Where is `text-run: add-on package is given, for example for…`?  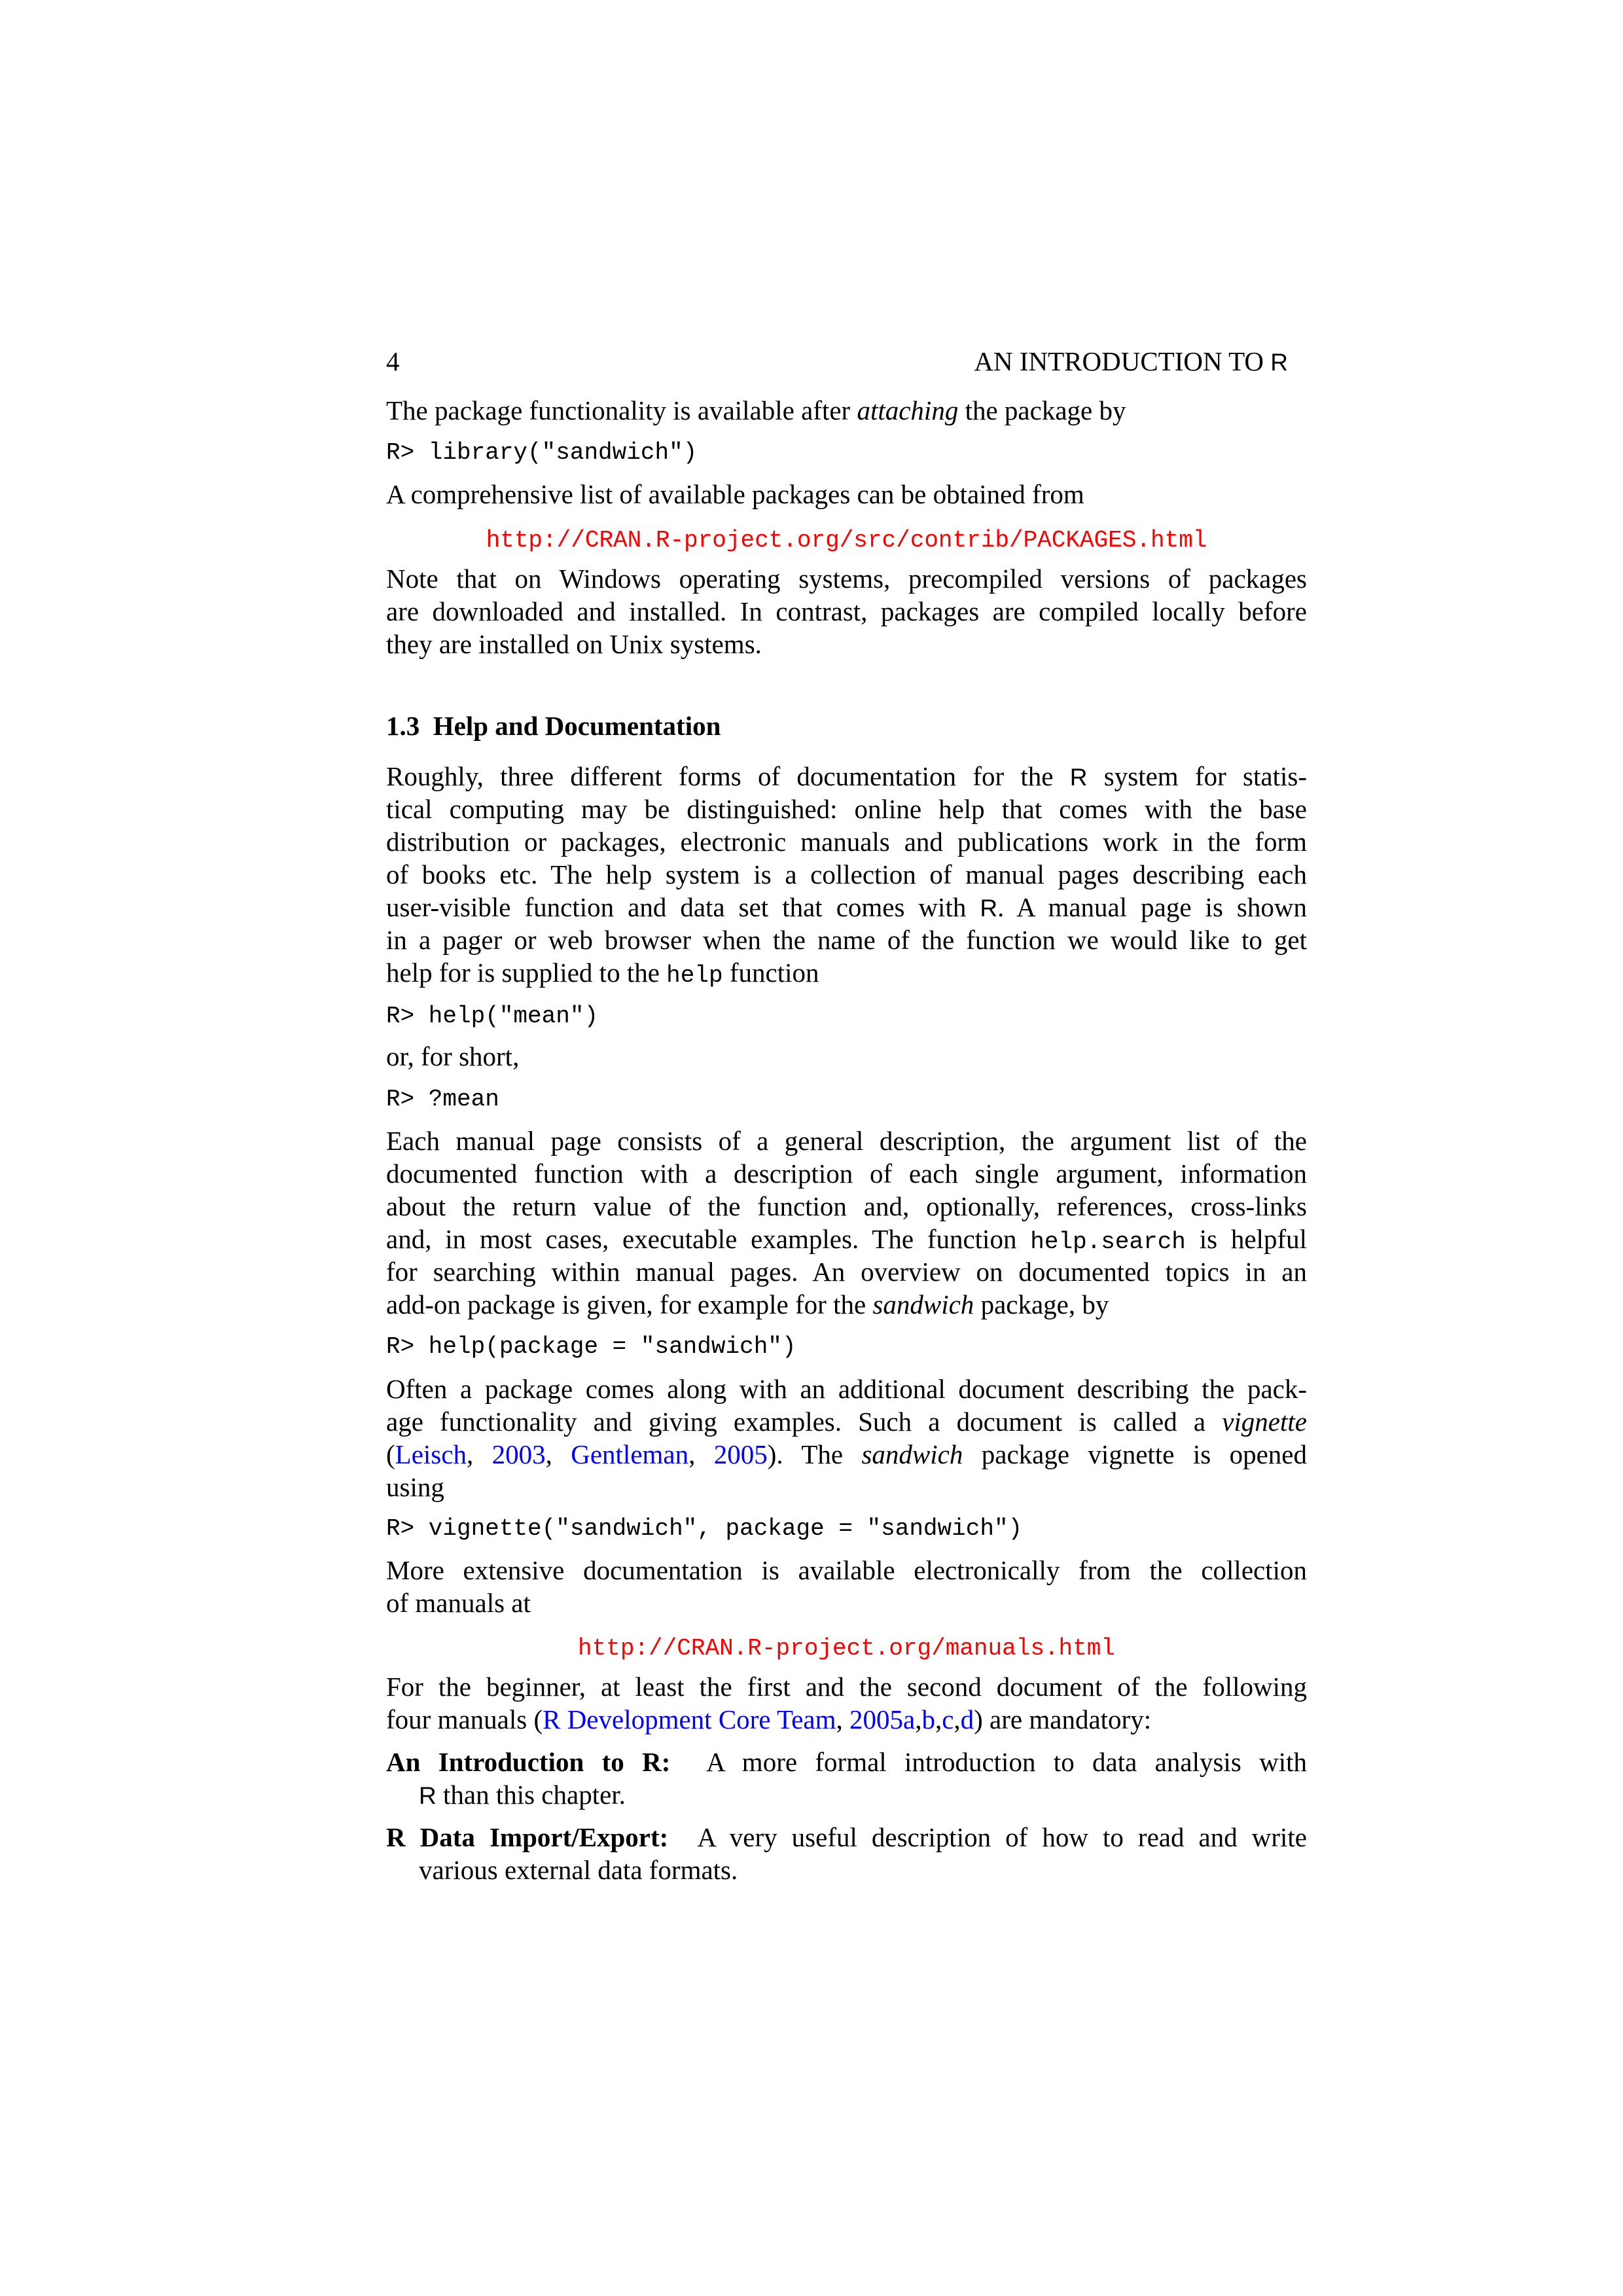 text-run: add-on package is given, for example for… is located at coordinates (629, 1304).